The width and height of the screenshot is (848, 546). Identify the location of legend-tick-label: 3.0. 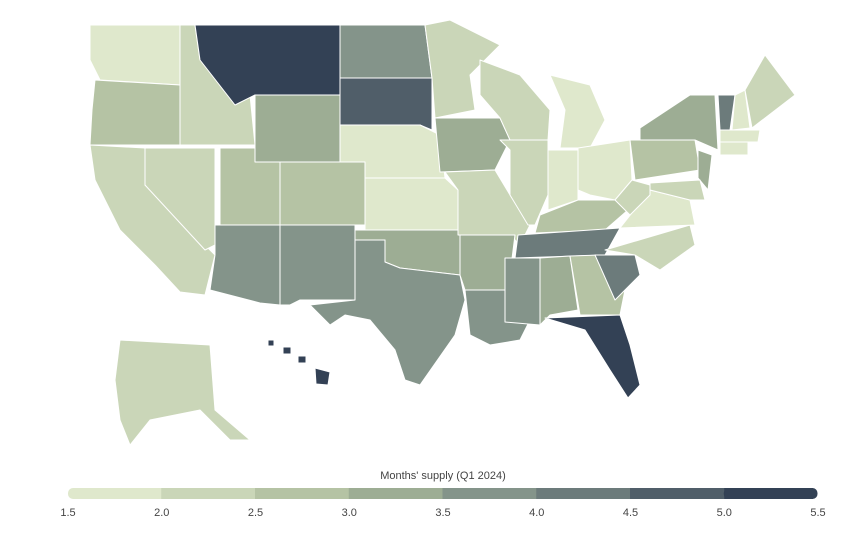
(349, 513).